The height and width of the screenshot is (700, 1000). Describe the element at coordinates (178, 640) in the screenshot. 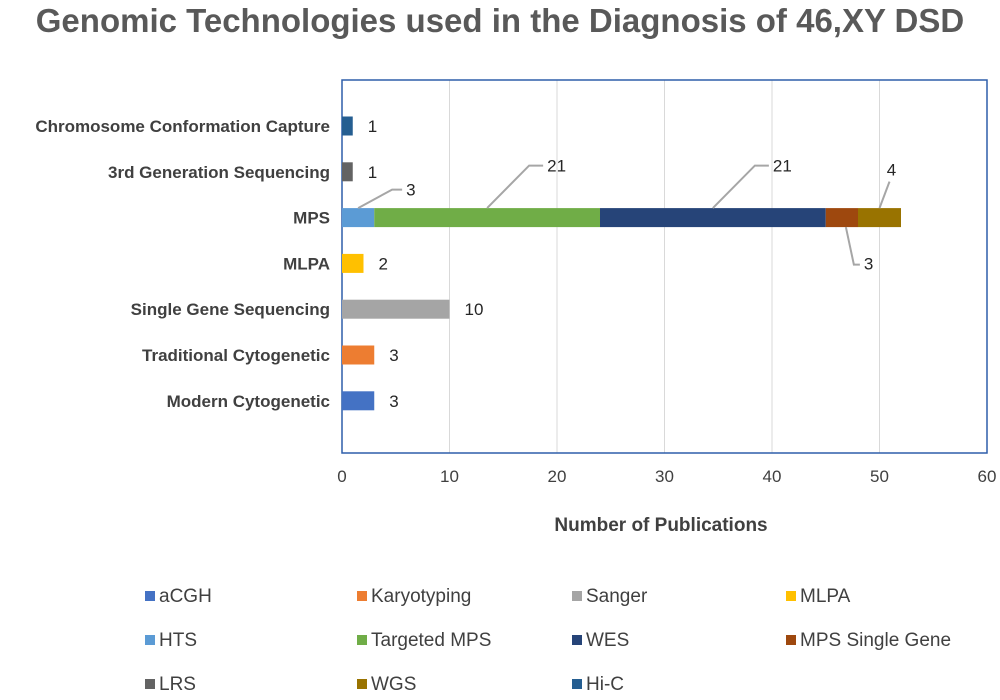

I see `legend-label: HTS` at that location.